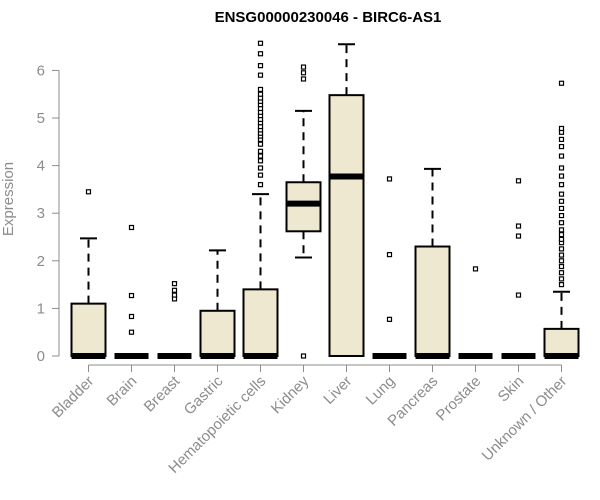 This screenshot has width=600, height=500. I want to click on y-tick-label: 3, so click(41, 213).